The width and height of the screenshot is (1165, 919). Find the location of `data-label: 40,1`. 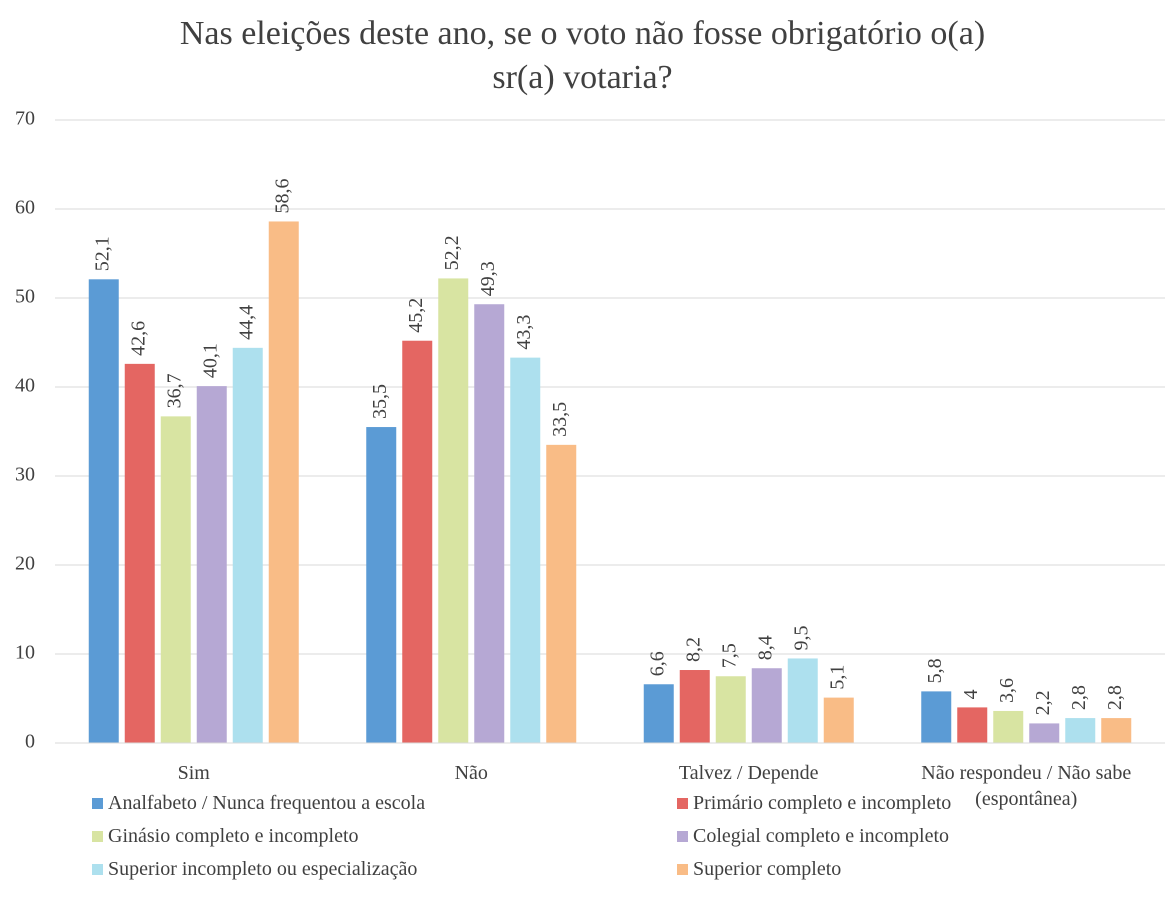

data-label: 40,1 is located at coordinates (210, 360).